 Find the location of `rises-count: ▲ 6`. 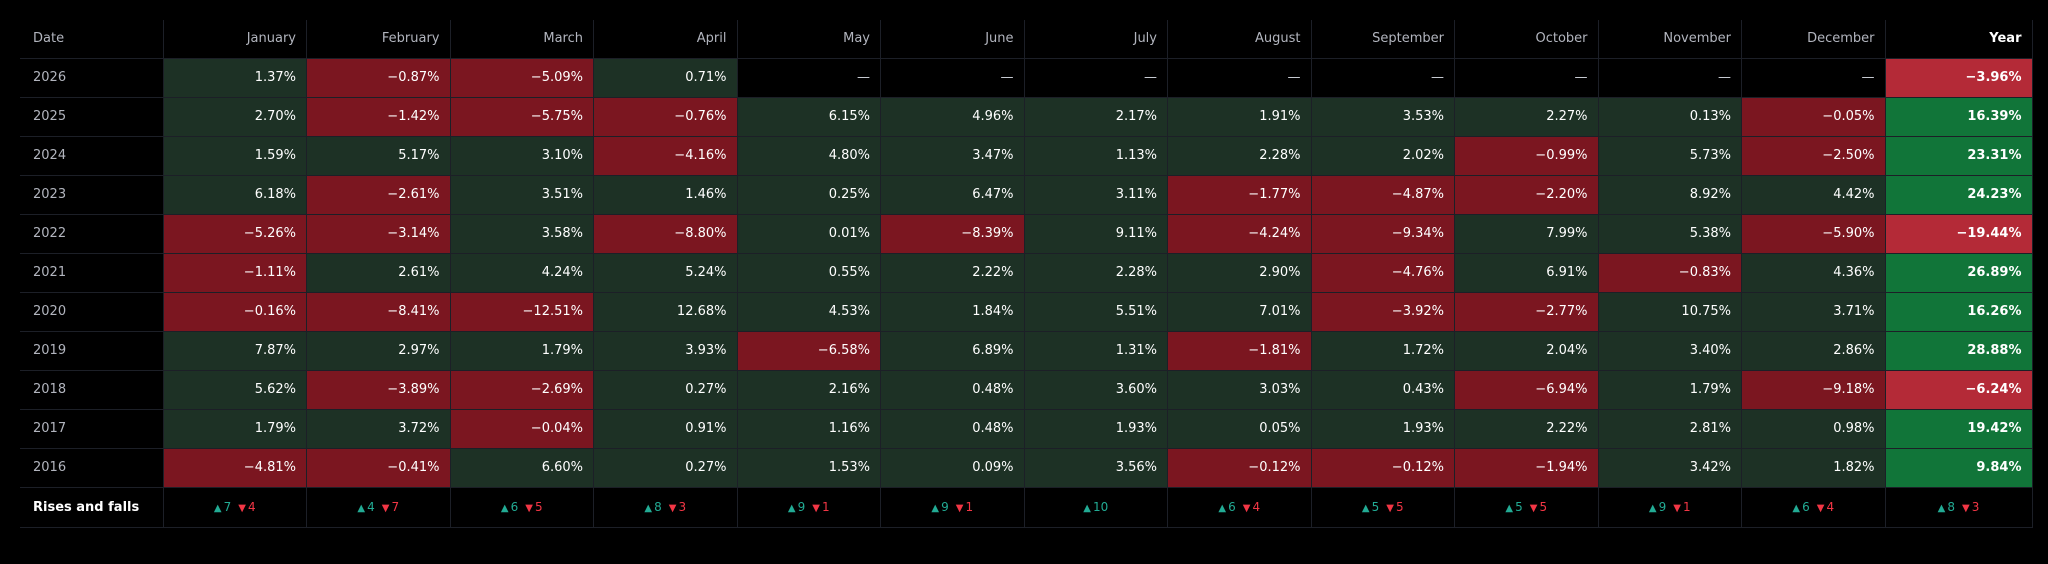

rises-count: ▲ 6 is located at coordinates (1800, 507).